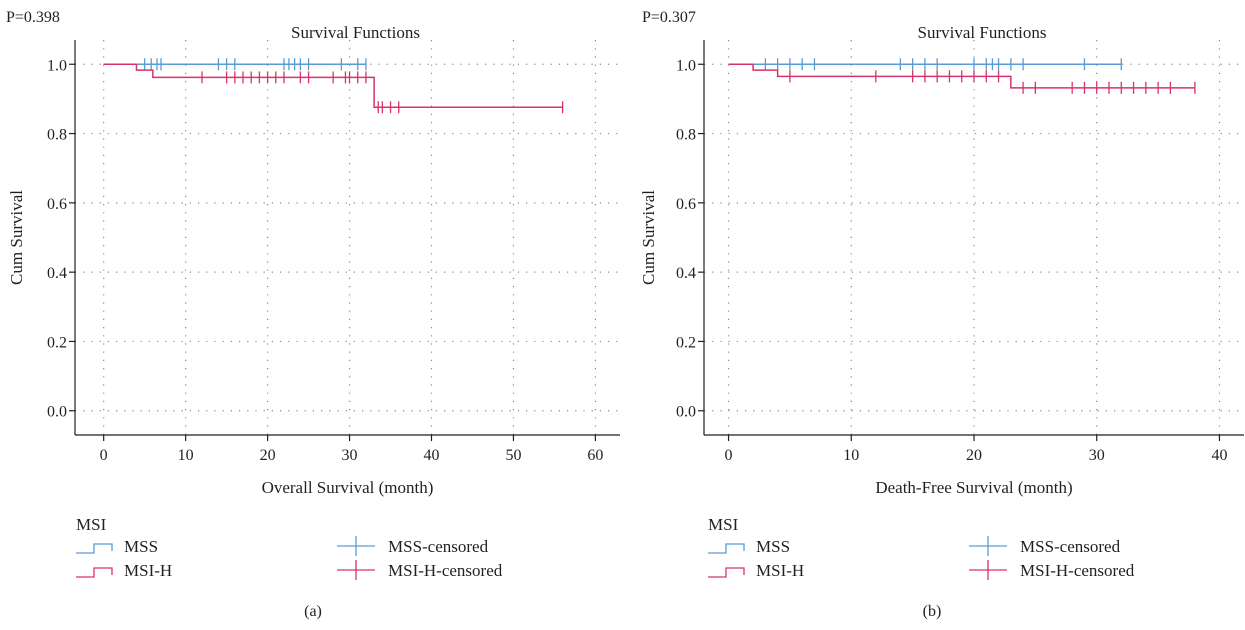 The height and width of the screenshot is (630, 1245). I want to click on x-axis-label: Death-Free Survival (month), so click(973, 487).